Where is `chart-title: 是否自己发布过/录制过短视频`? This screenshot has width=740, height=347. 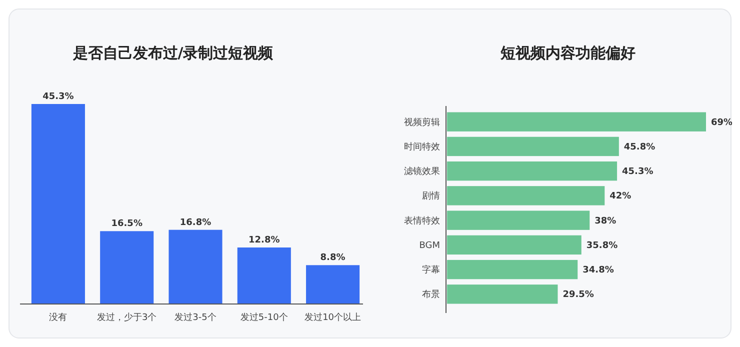
chart-title: 是否自己发布过/录制过短视频 is located at coordinates (173, 53).